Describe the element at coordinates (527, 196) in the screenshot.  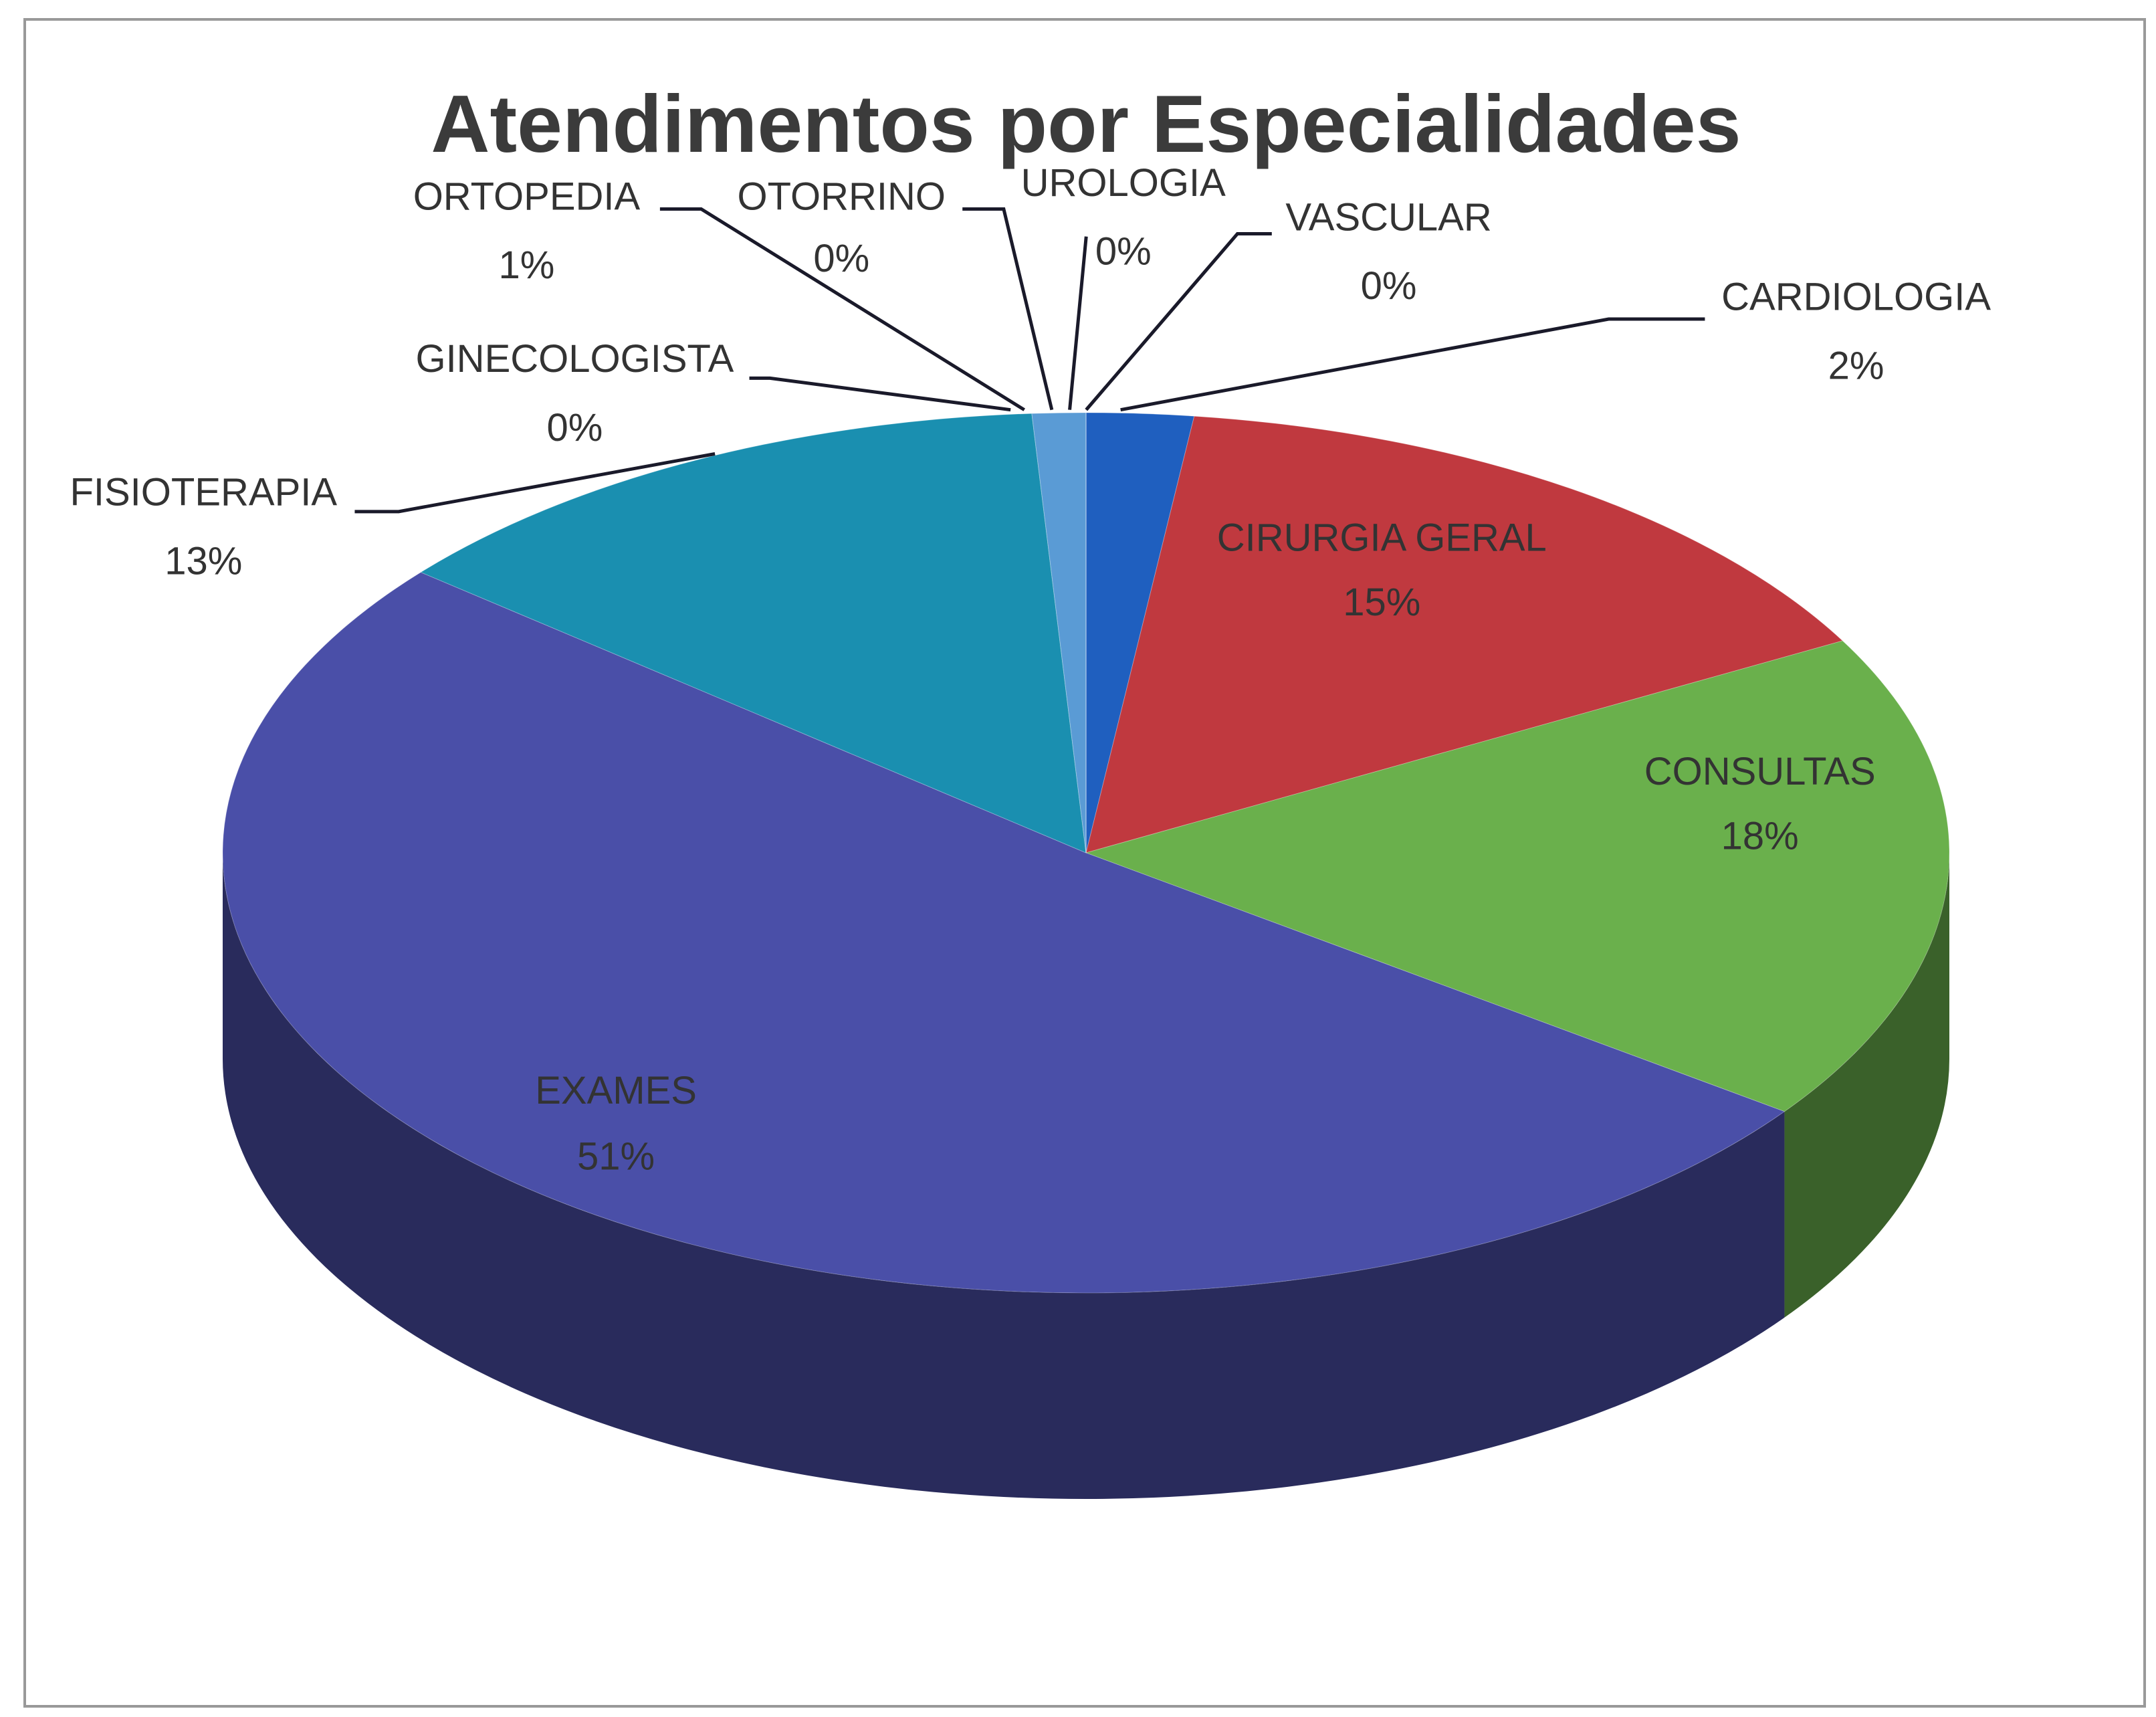
I see `category-label: ORTOPEDIA` at that location.